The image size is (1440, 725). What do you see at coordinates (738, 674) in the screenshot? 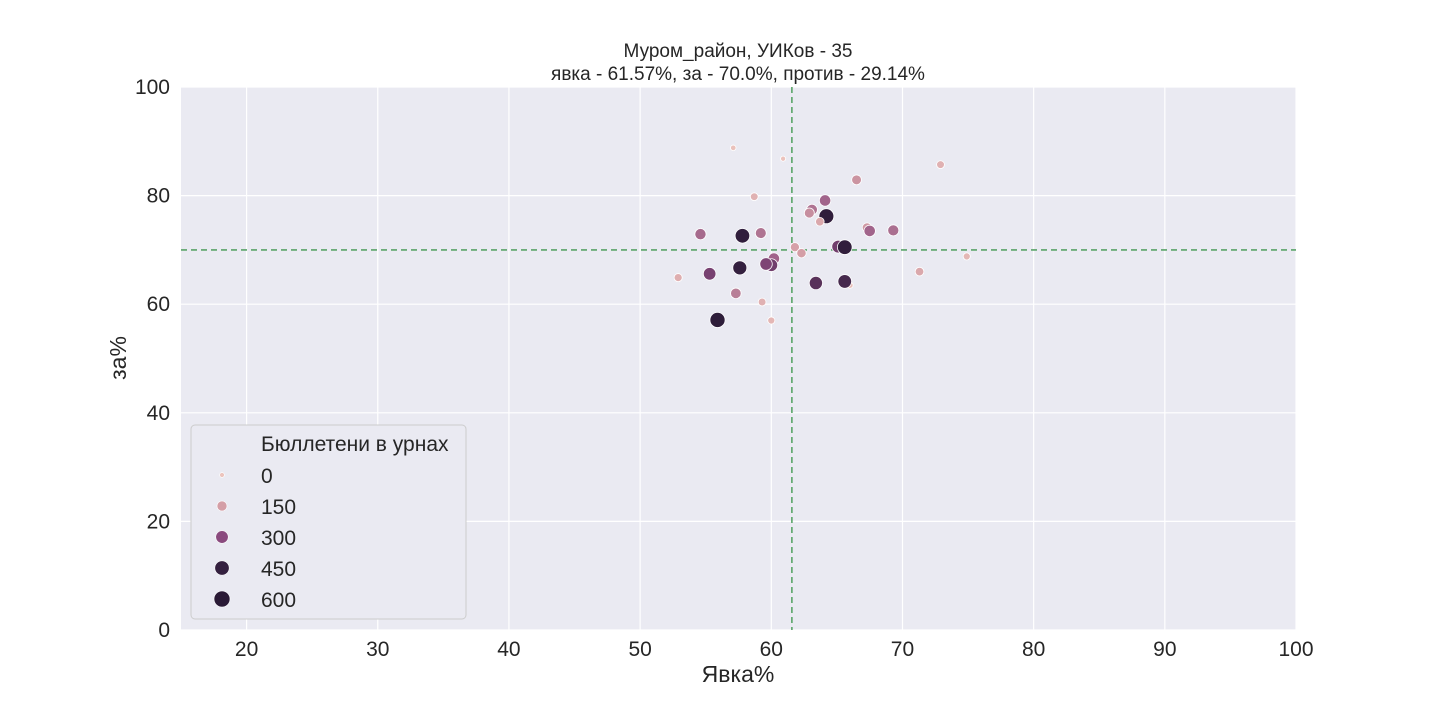
I see `x-axis-label: Явка%` at bounding box center [738, 674].